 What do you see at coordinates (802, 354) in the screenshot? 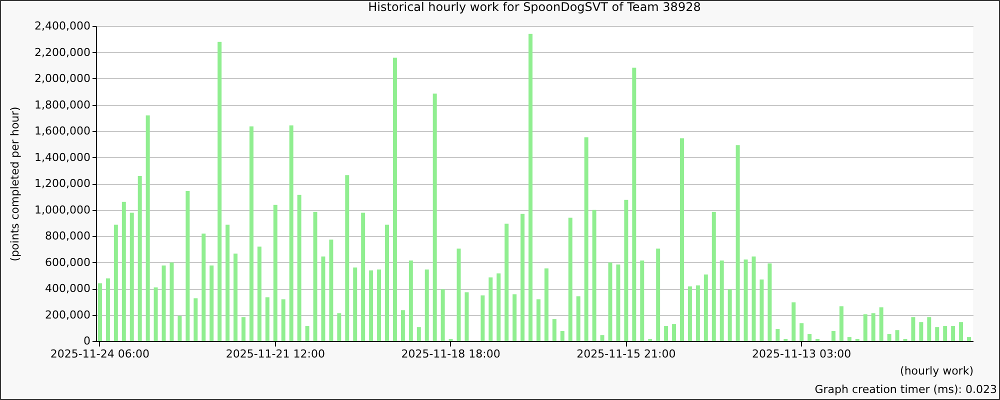
I see `x-tick-label: 2025-11-13 03:00` at bounding box center [802, 354].